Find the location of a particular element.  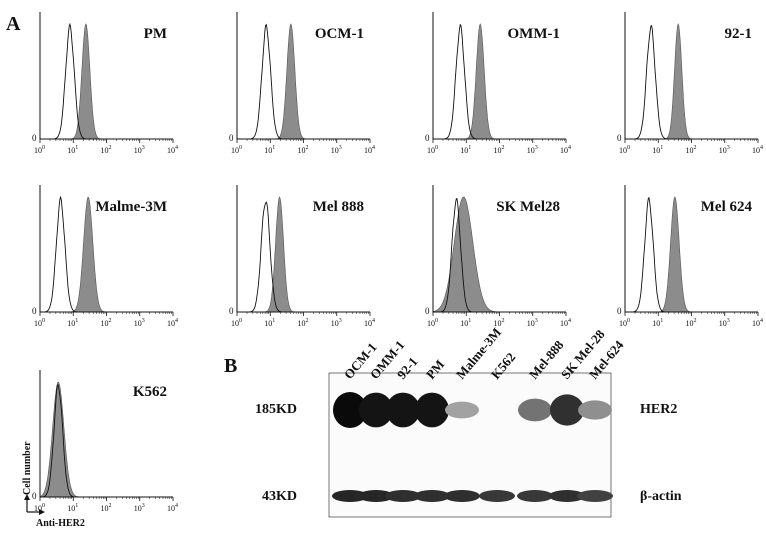

band-185kd-label: 185KD is located at coordinates (276, 409).